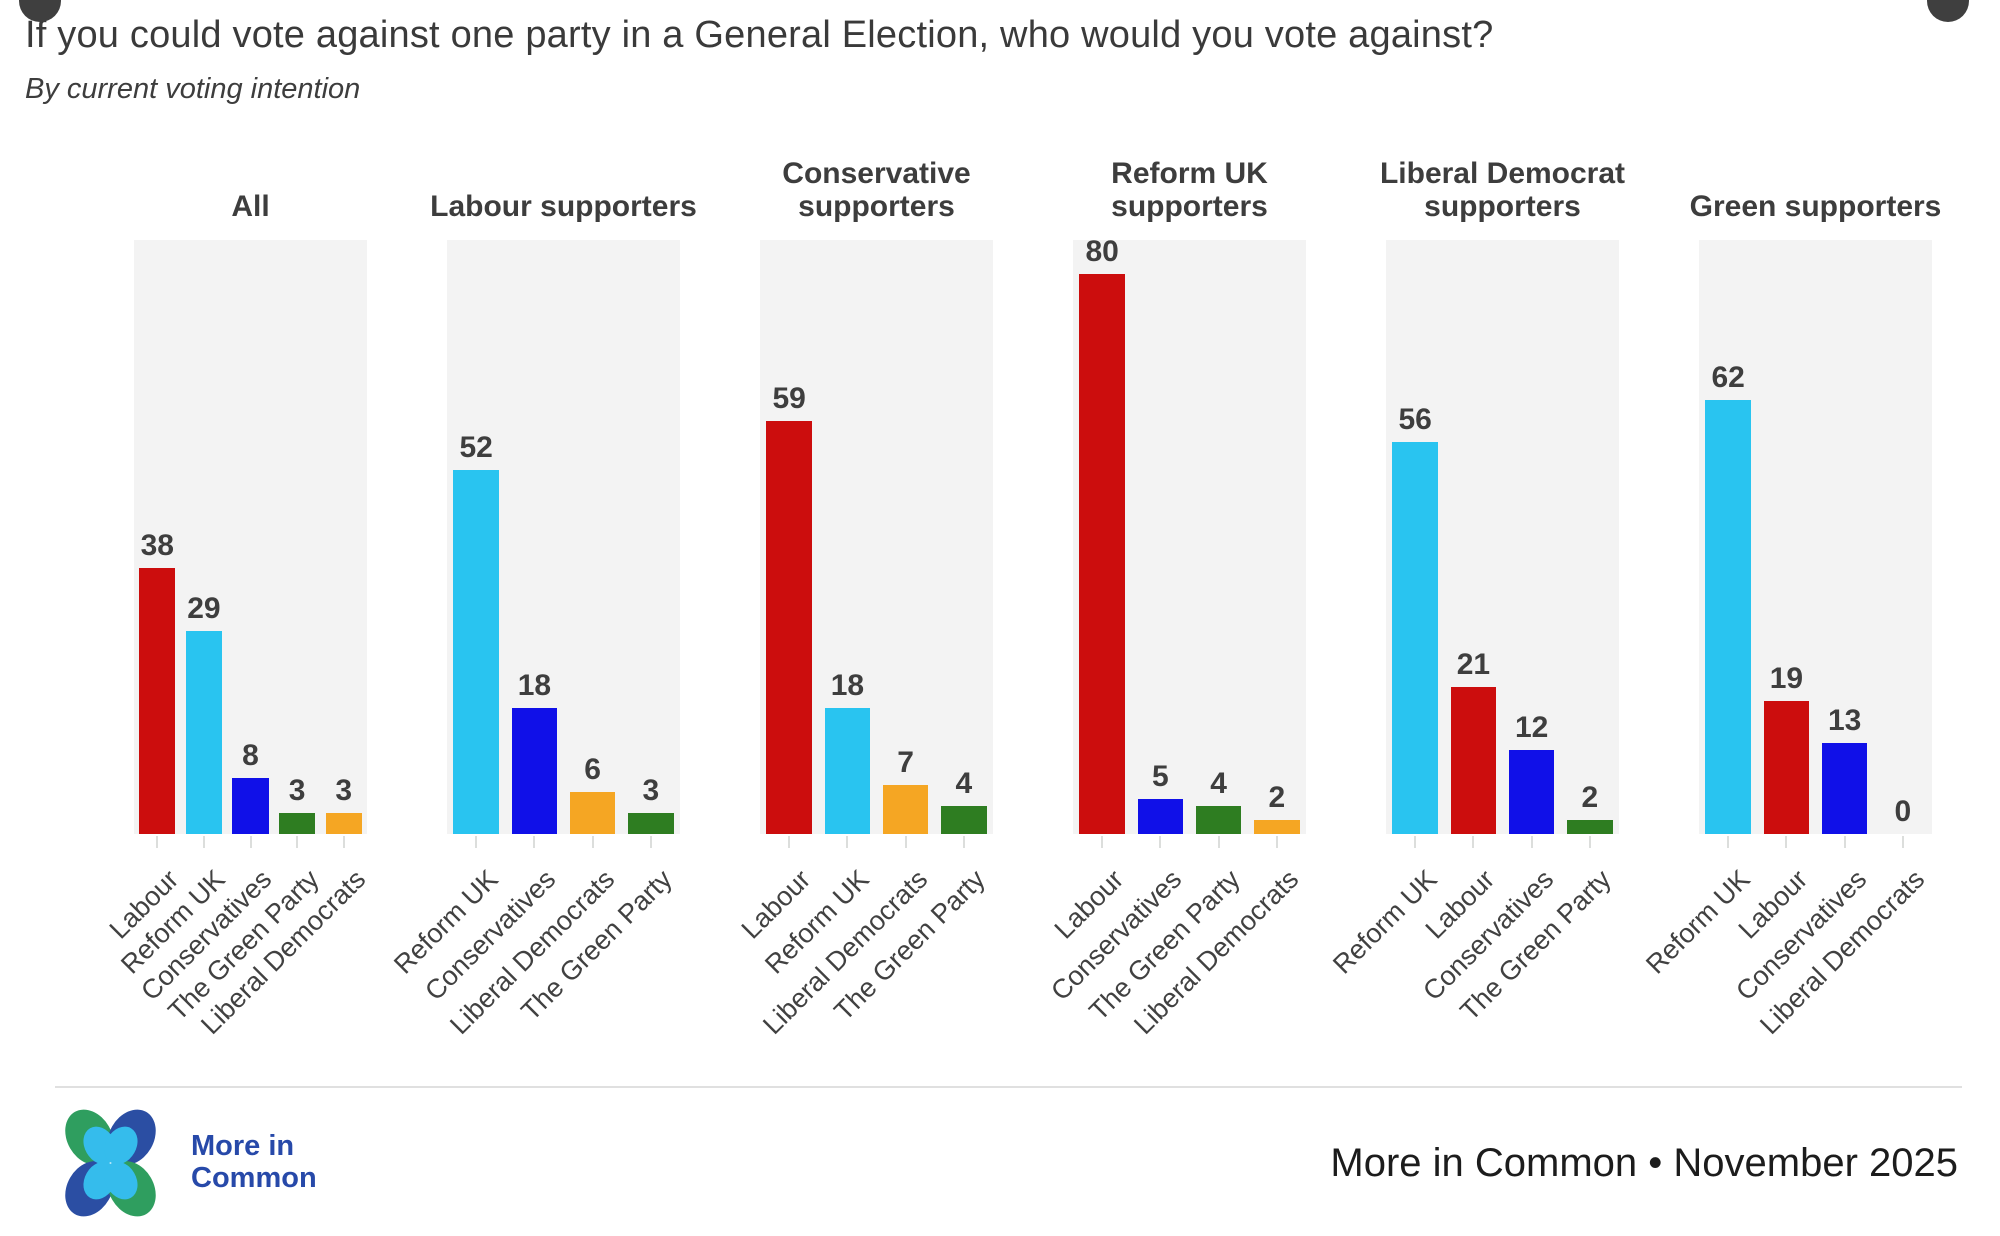 The image size is (2000, 1236). I want to click on plot-area: 80 5 4 2, so click(1189, 534).